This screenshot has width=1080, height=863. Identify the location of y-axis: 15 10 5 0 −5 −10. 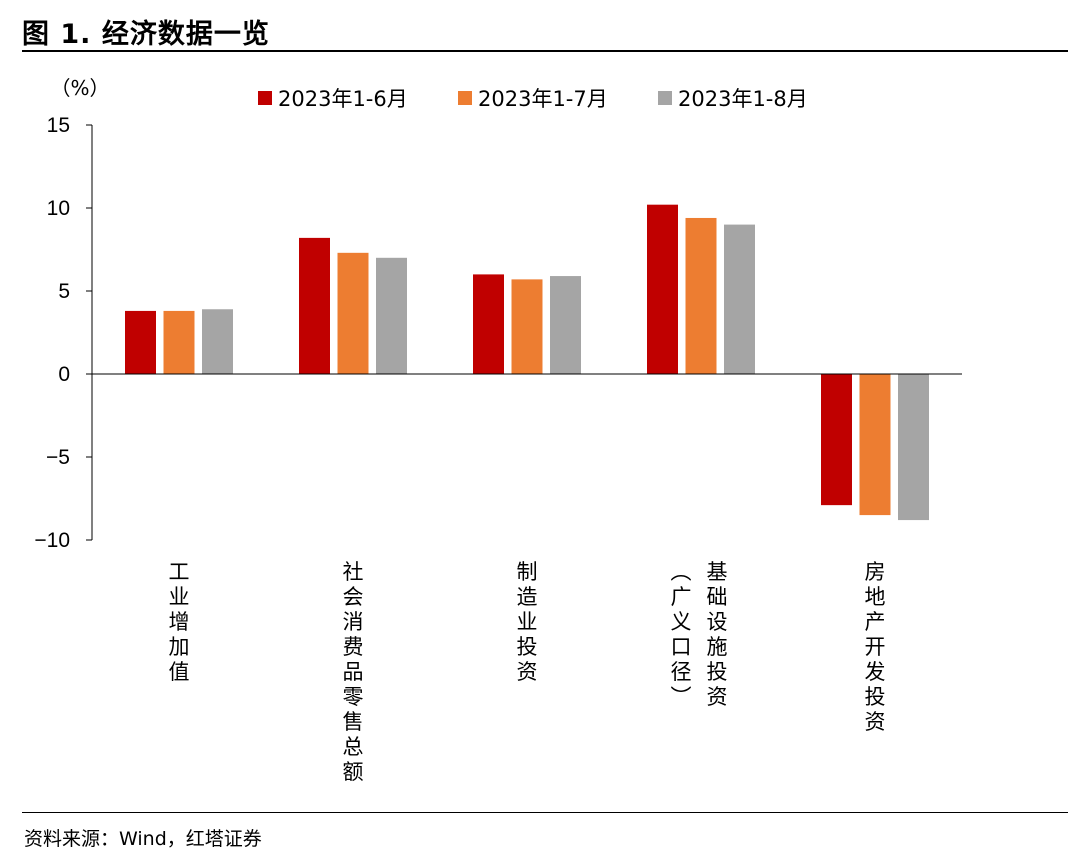
(63, 333).